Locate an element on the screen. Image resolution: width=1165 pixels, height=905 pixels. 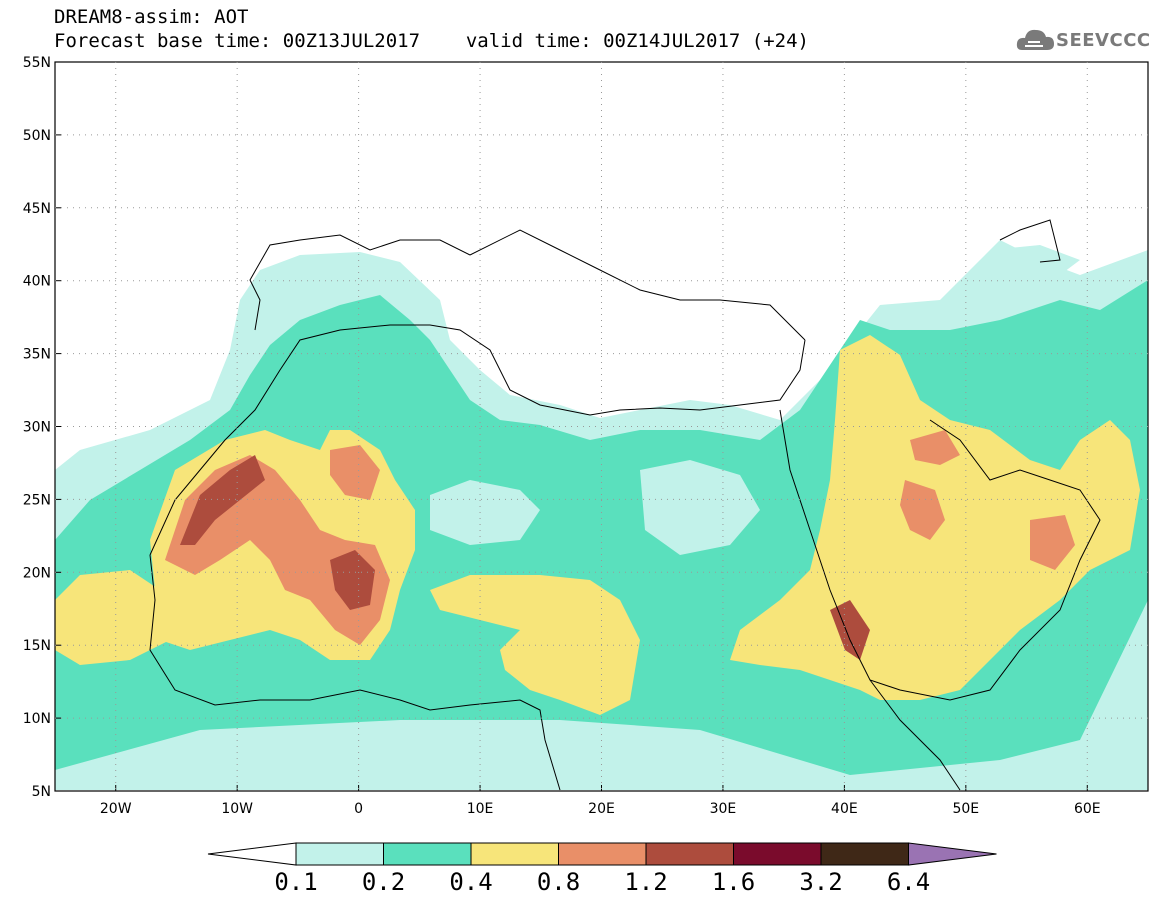
valid-time: valid time: 00Z14JUL2017 (+24) is located at coordinates (637, 41).